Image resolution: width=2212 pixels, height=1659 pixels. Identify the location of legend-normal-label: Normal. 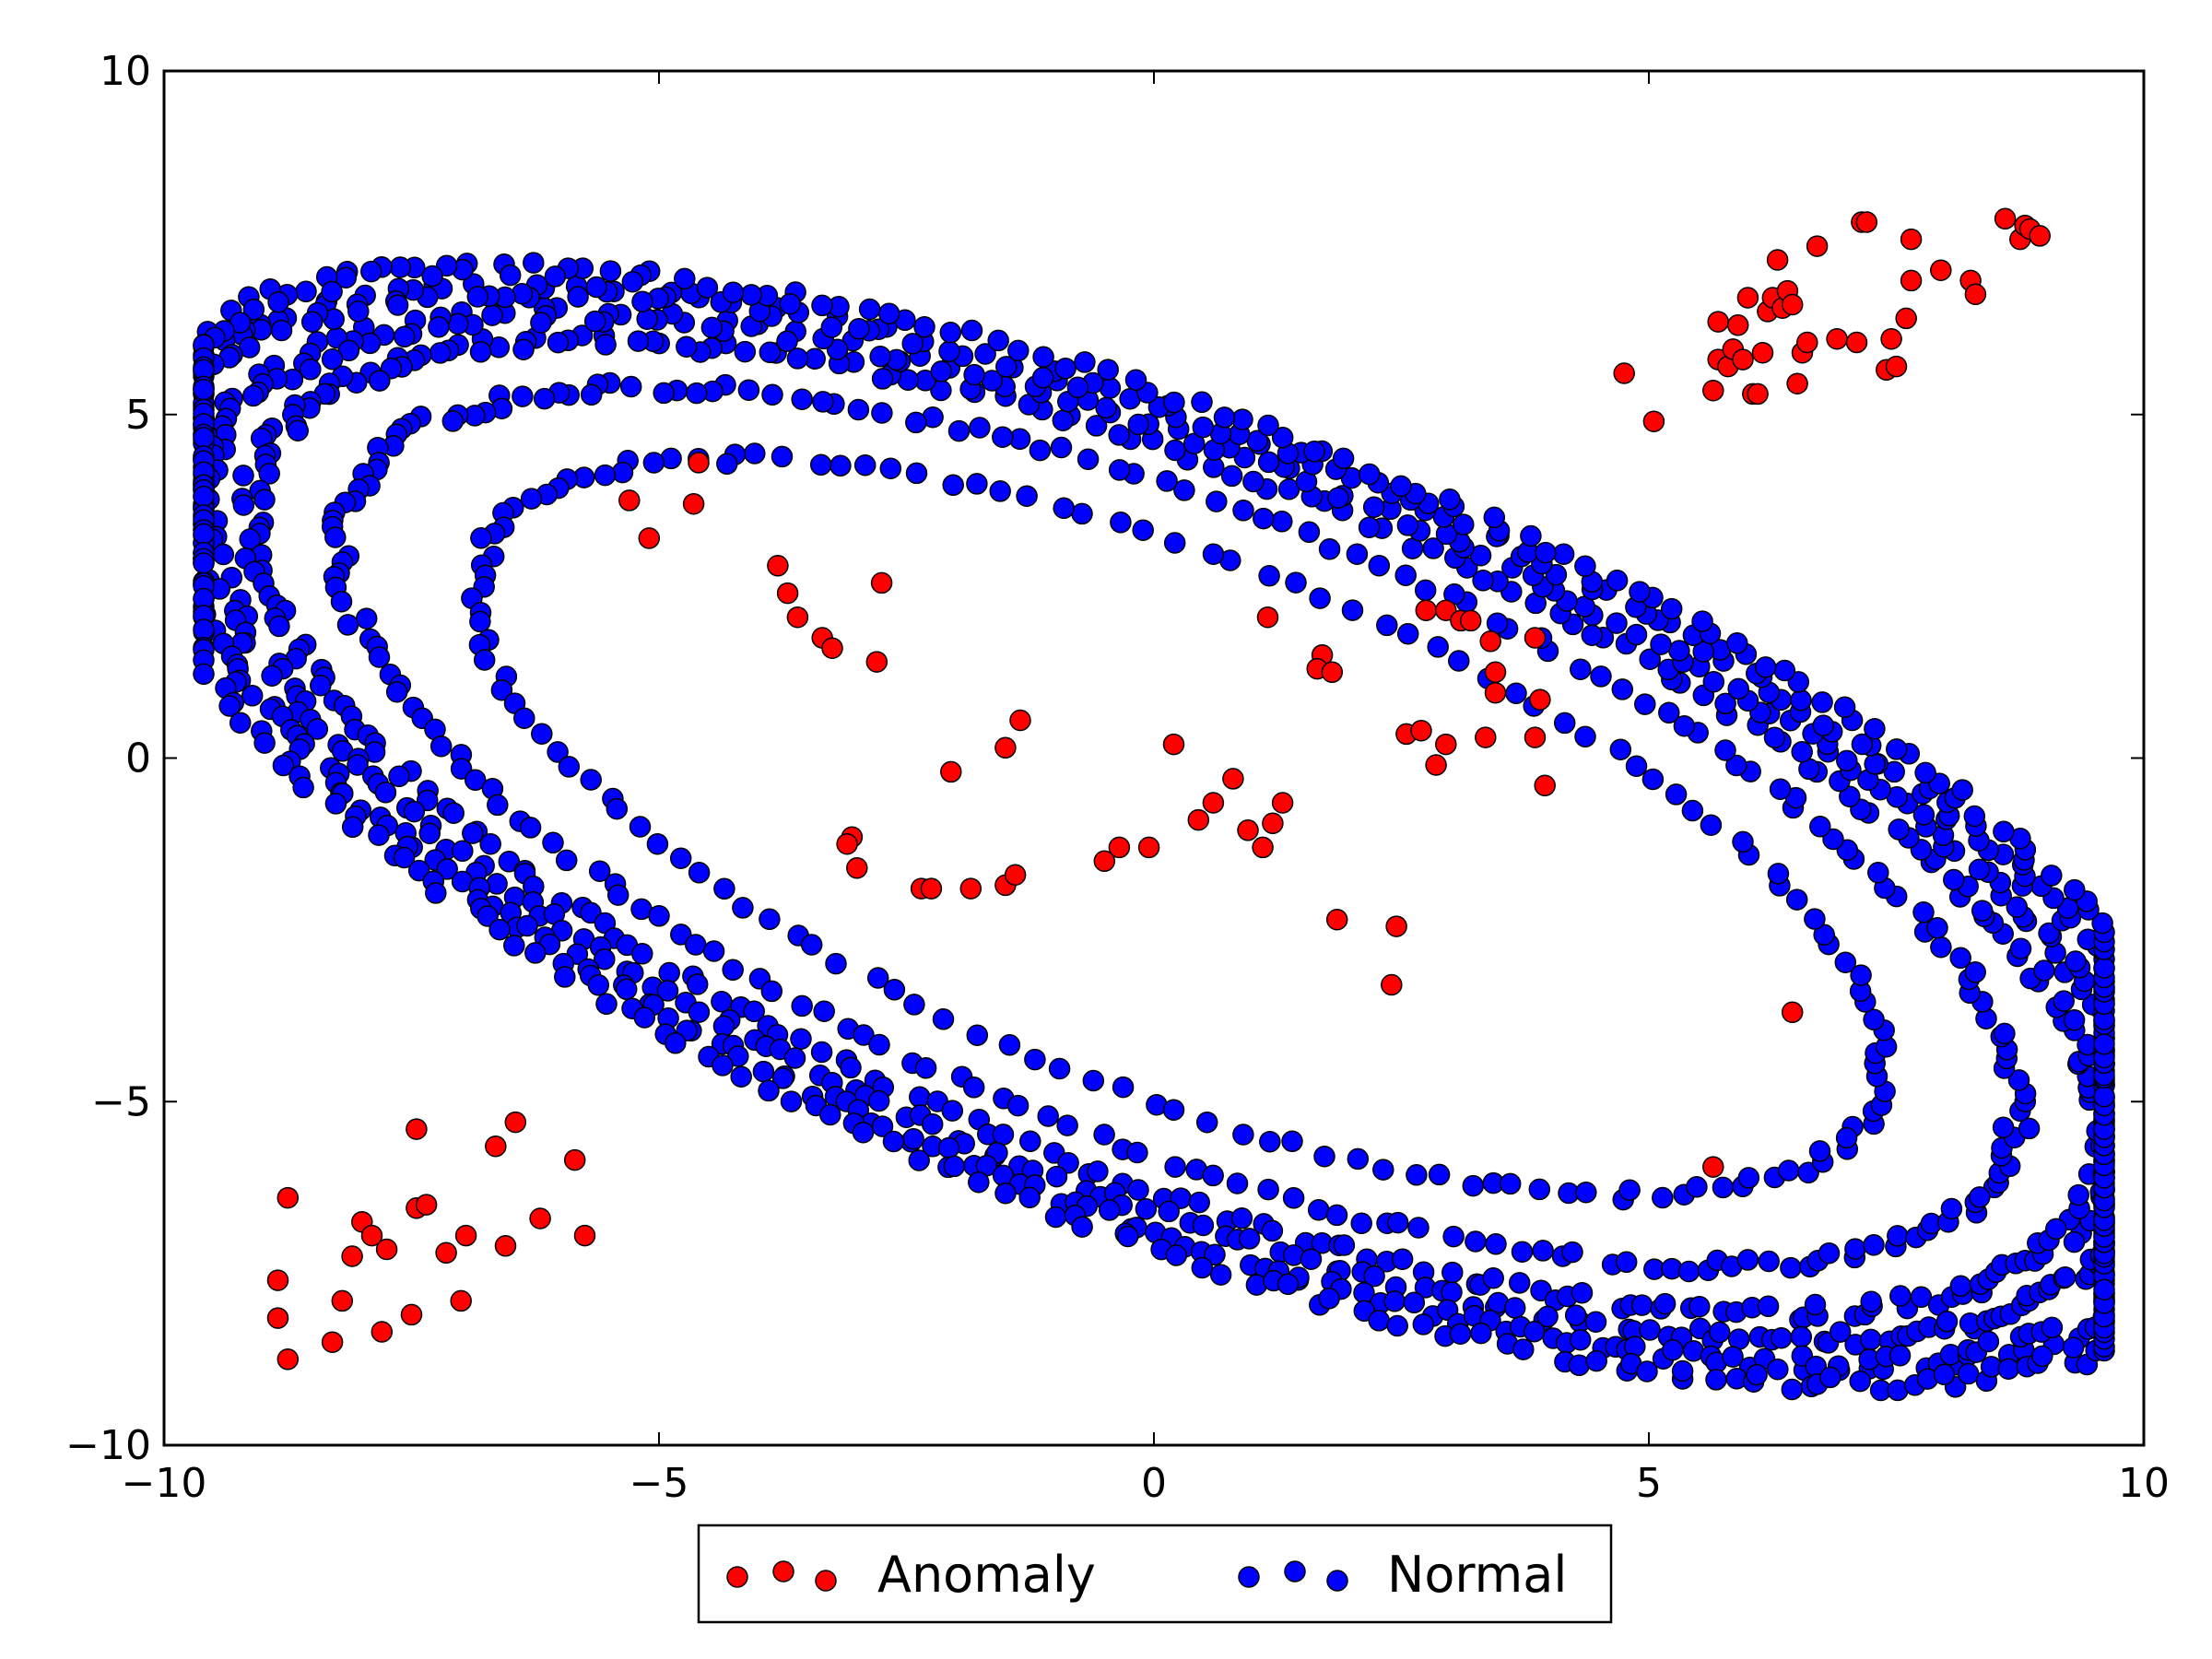
(1477, 1575).